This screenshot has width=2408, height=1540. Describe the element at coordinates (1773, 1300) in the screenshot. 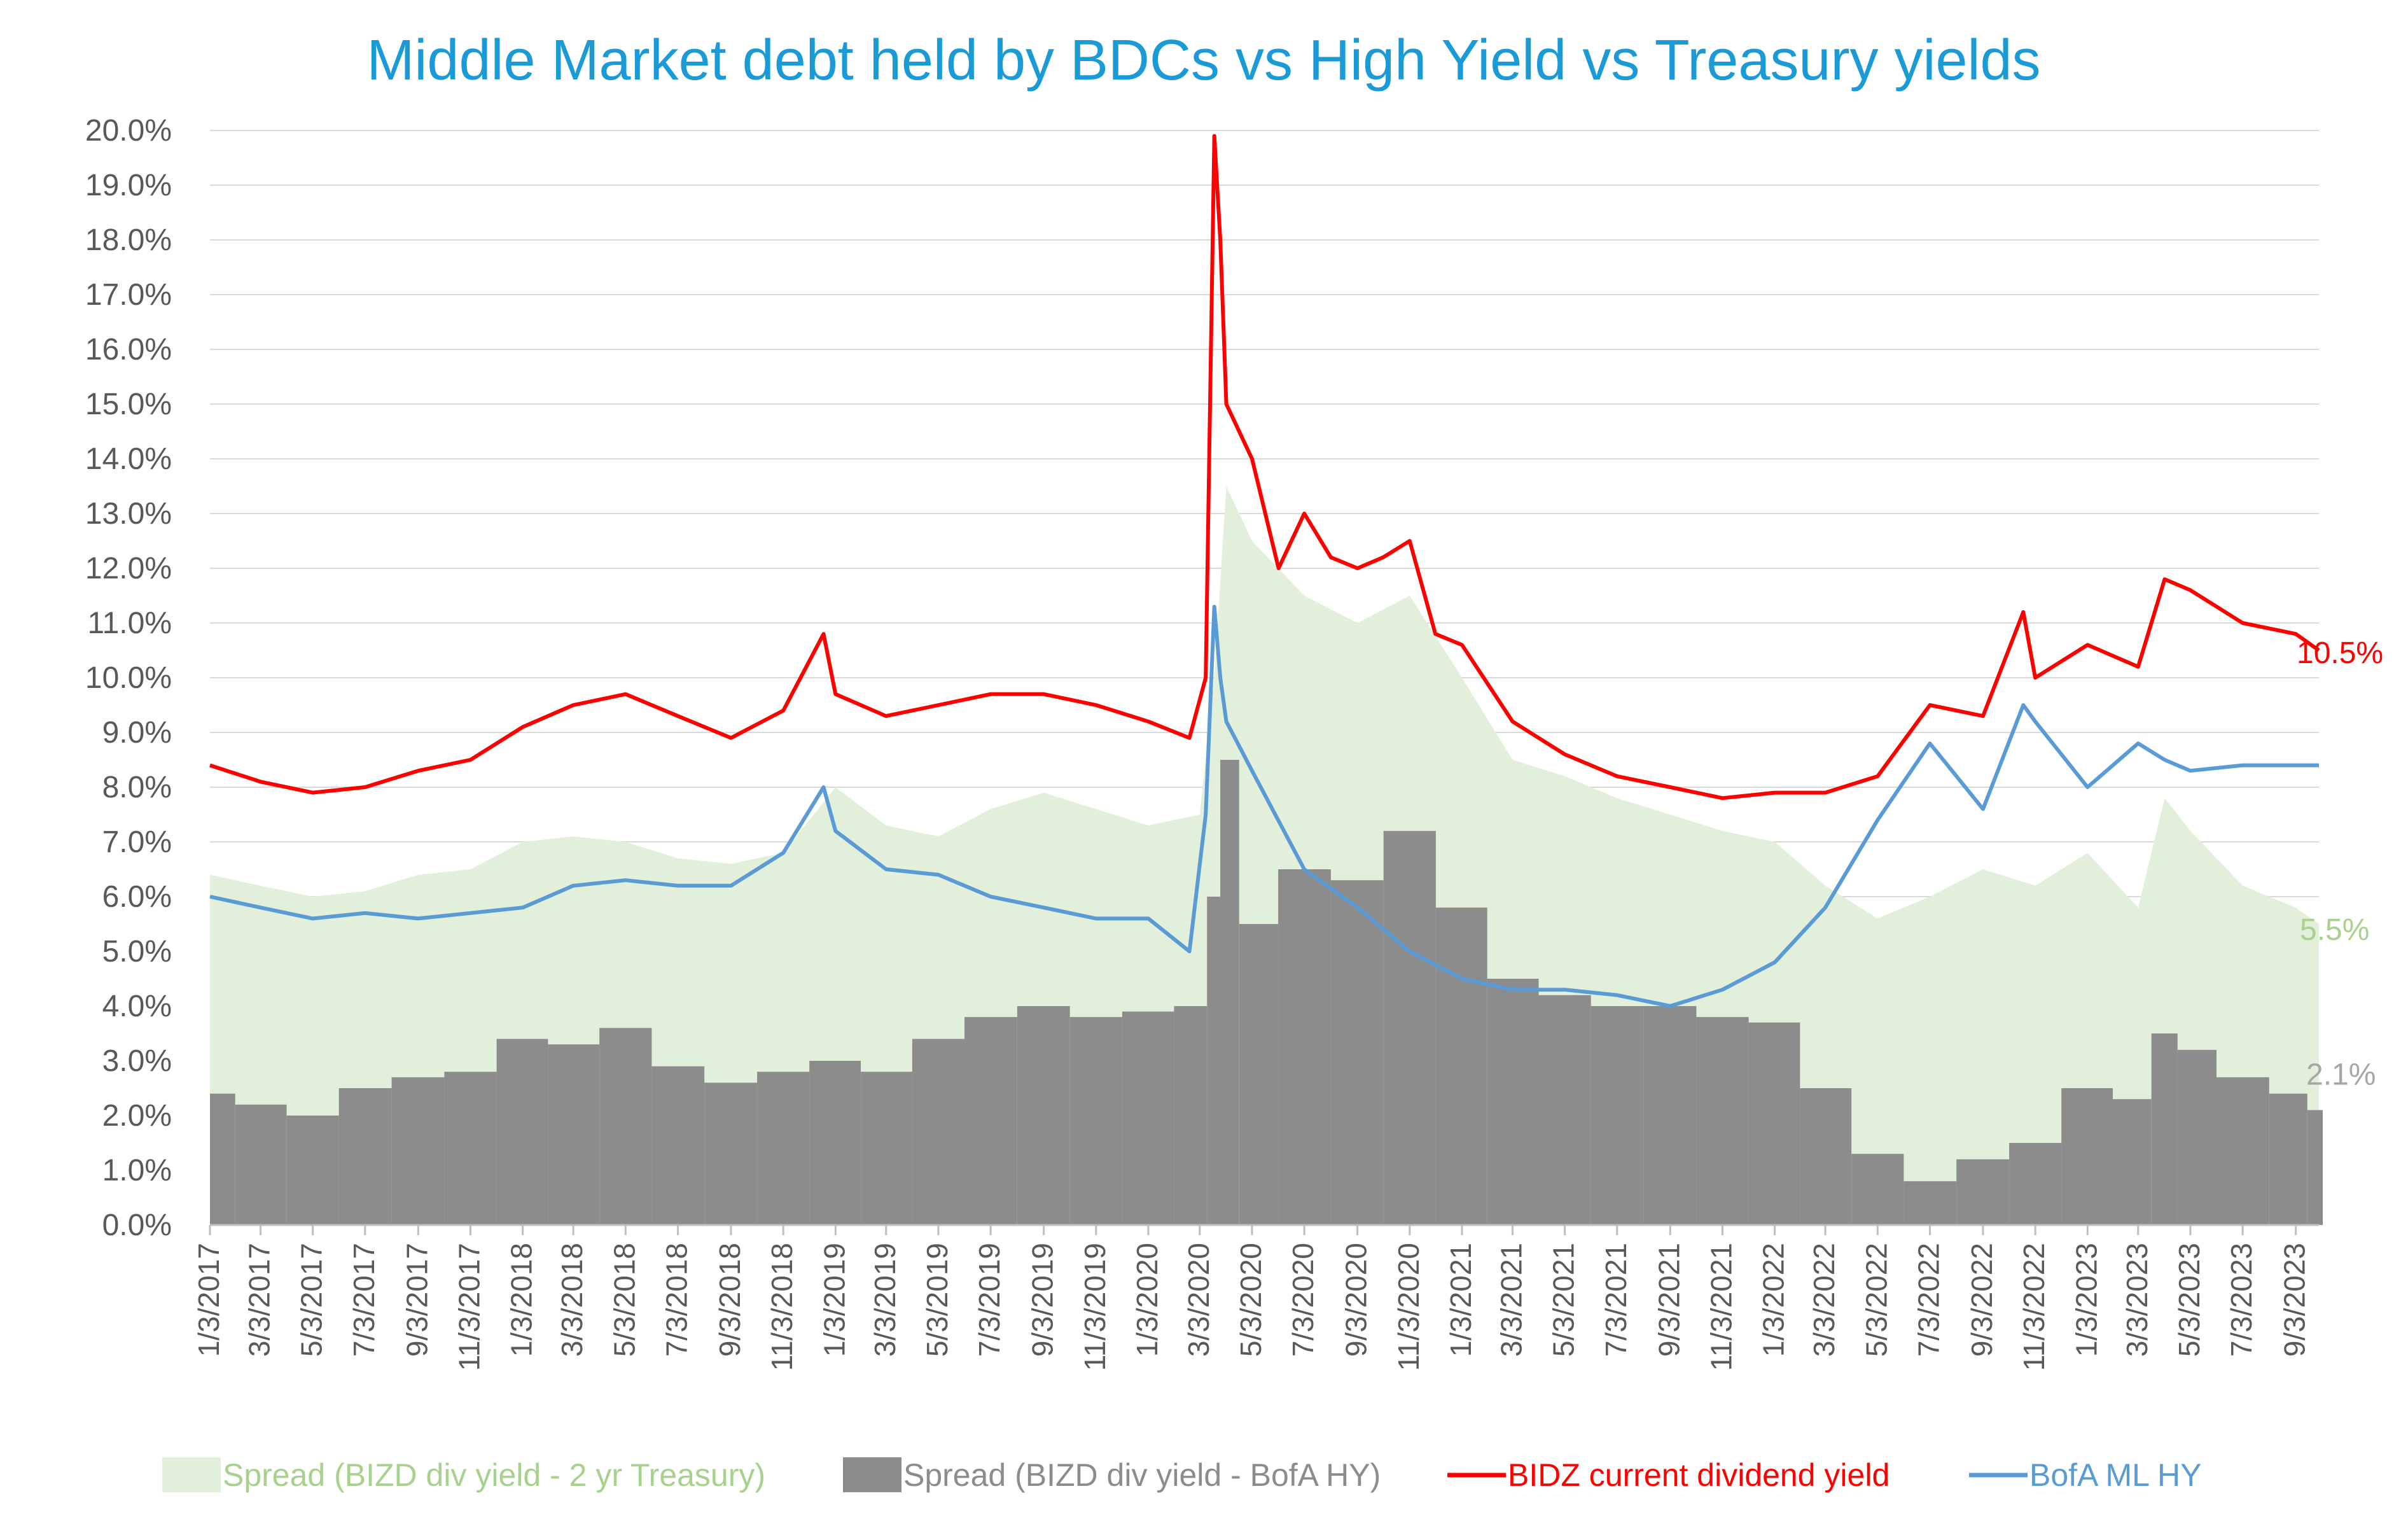

I see `x-tick-label: 1/3/2022` at that location.